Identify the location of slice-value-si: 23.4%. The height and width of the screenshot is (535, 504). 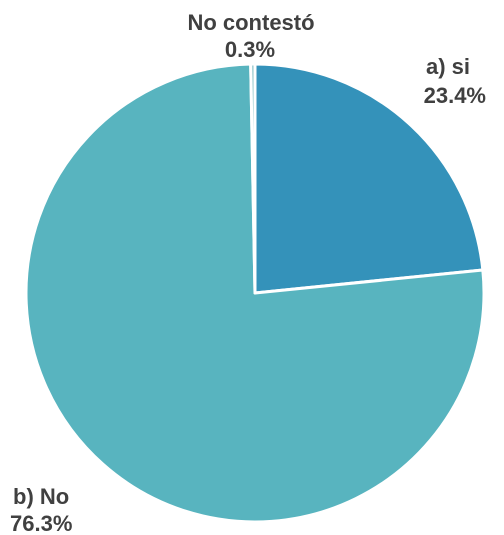
(455, 95).